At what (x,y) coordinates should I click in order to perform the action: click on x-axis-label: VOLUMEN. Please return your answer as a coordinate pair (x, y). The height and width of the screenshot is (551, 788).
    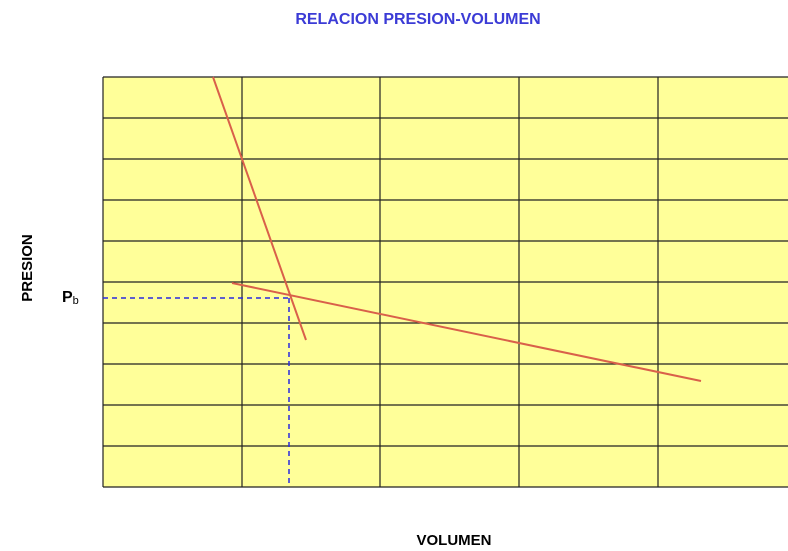
    Looking at the image, I should click on (454, 540).